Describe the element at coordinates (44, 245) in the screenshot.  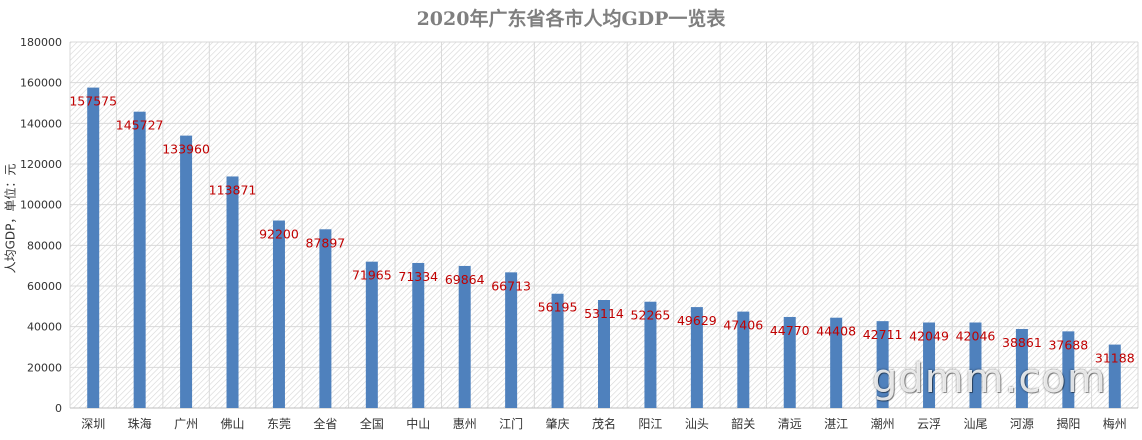
I see `y-tick-label: 80000` at that location.